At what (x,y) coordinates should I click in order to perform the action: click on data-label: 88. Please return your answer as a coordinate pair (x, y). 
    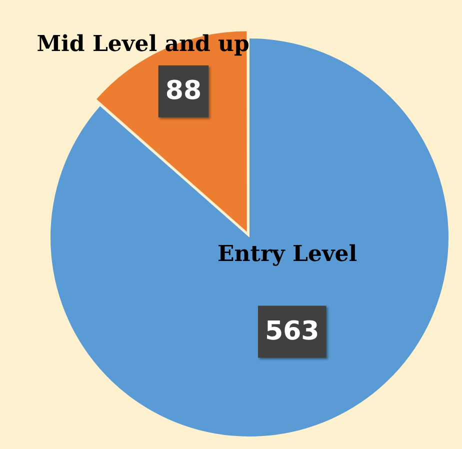
    Looking at the image, I should click on (183, 91).